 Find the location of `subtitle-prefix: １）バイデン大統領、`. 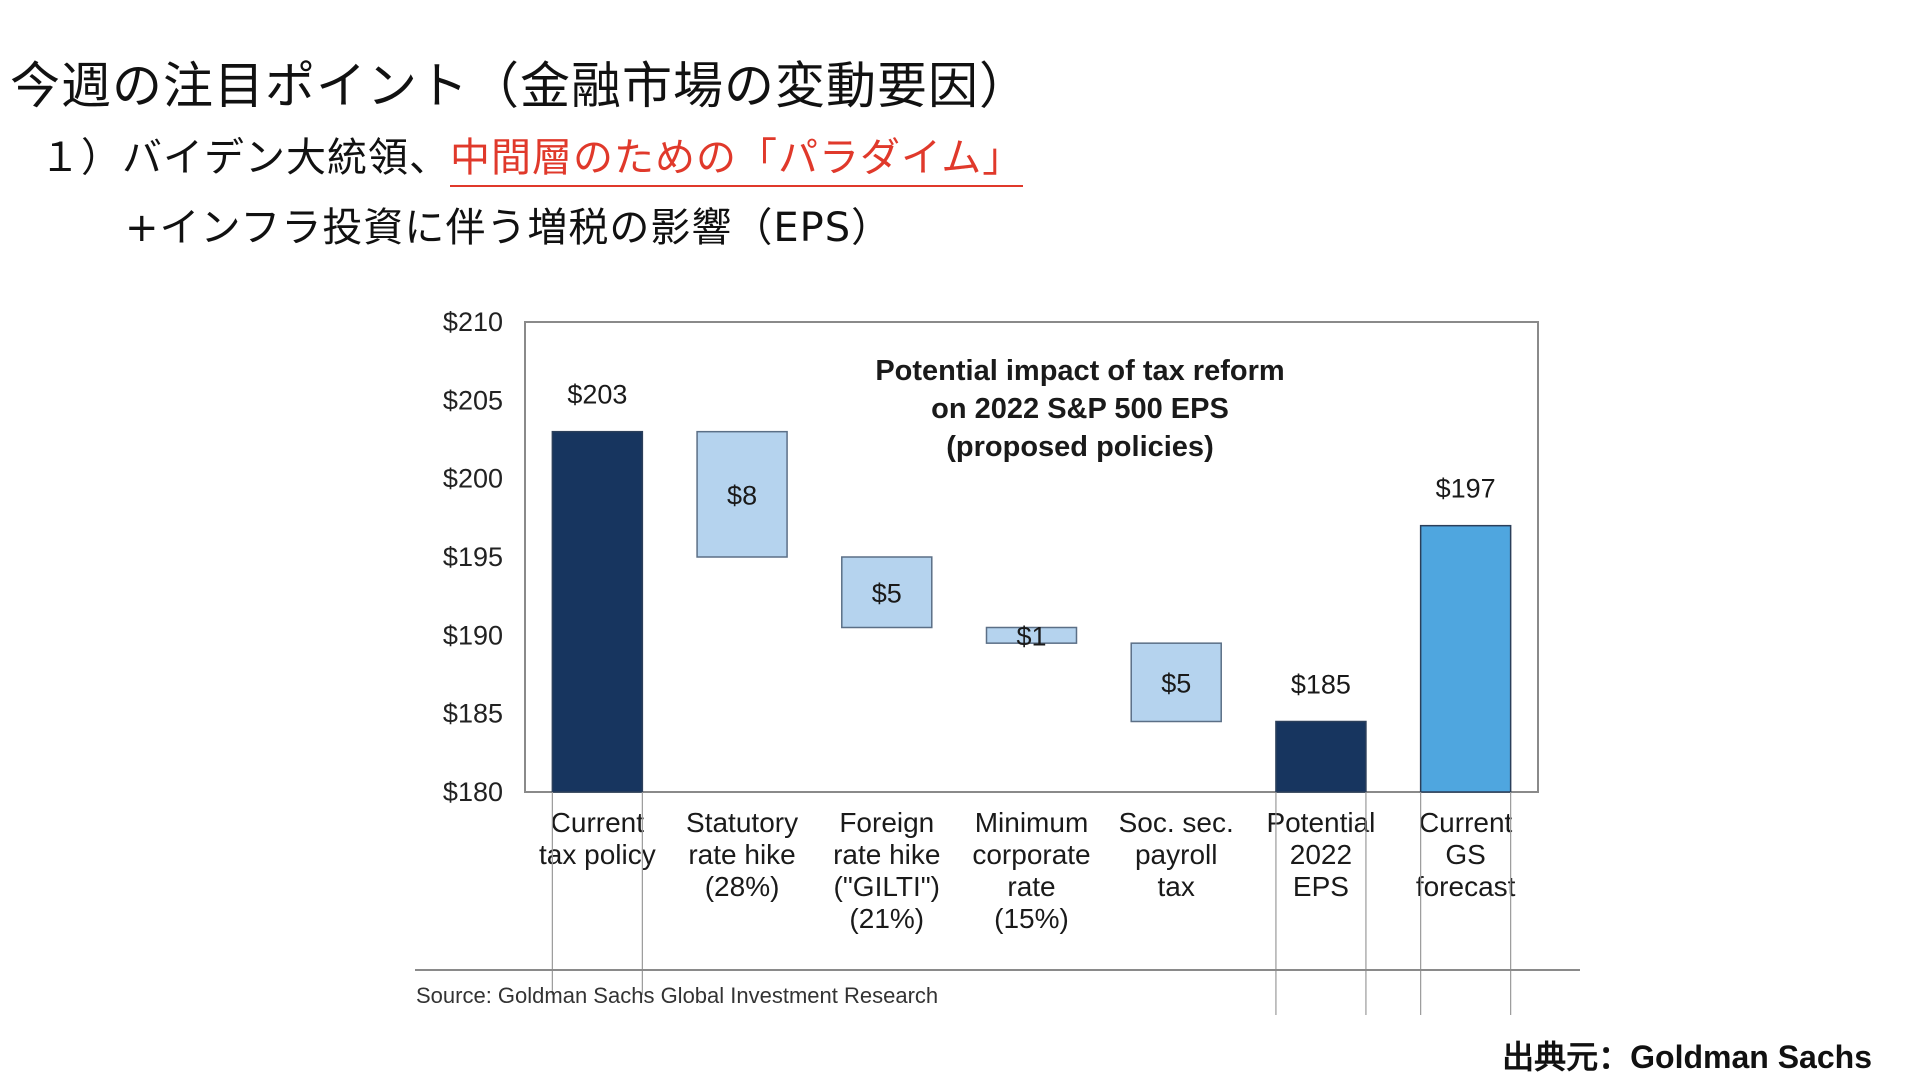

subtitle-prefix: １）バイデン大統領、 is located at coordinates (245, 158).